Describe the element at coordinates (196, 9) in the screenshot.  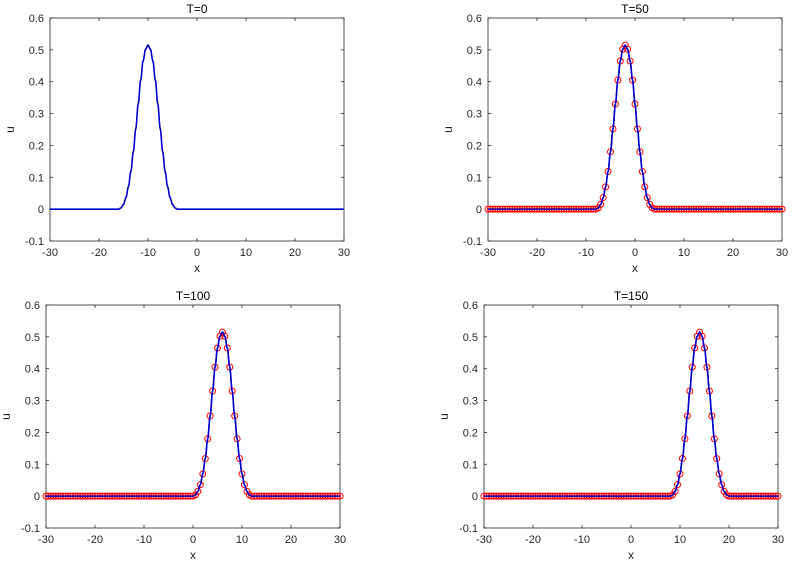
I see `plot-title: T=0` at that location.